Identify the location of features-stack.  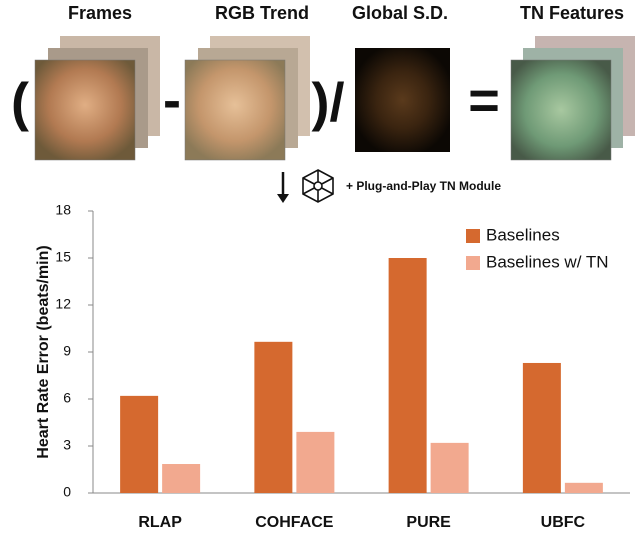
(572, 98).